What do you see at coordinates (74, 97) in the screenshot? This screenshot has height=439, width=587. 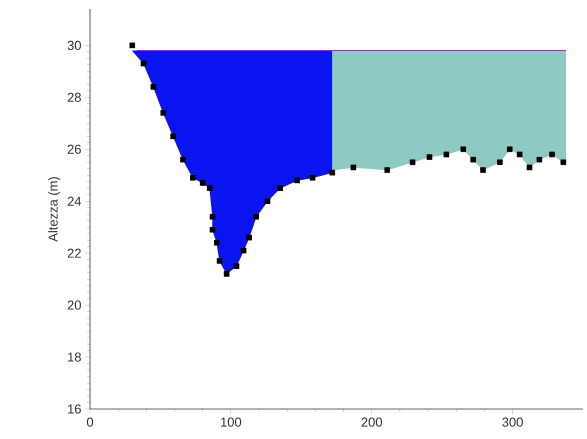 I see `y-tick-label: 28` at bounding box center [74, 97].